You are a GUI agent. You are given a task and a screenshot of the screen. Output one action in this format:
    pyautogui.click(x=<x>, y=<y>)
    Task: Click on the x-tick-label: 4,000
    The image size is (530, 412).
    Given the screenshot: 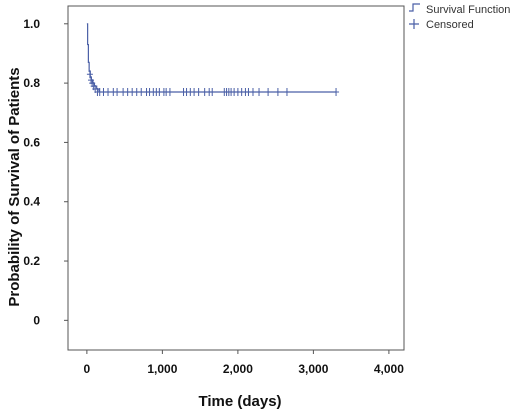 What is the action you would take?
    pyautogui.click(x=389, y=369)
    